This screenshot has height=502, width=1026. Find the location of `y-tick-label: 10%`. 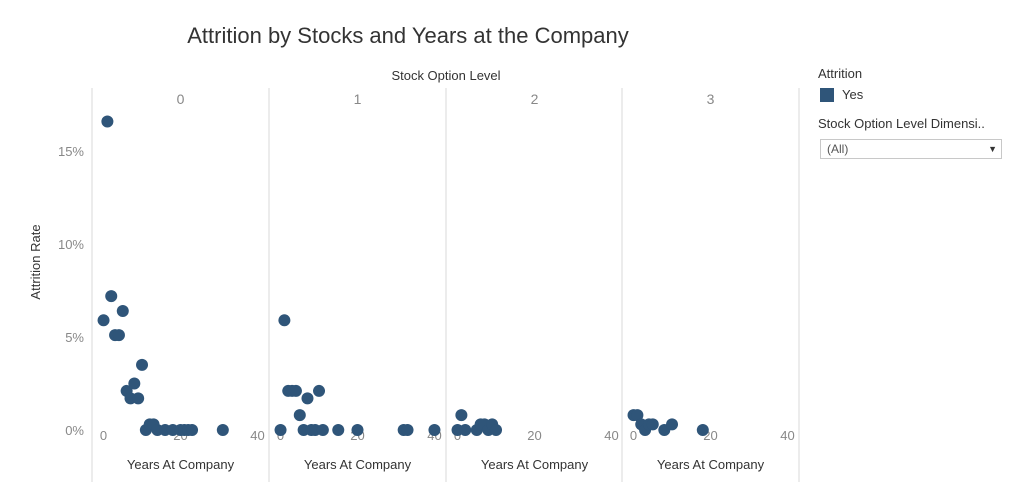

y-tick-label: 10% is located at coordinates (71, 244).